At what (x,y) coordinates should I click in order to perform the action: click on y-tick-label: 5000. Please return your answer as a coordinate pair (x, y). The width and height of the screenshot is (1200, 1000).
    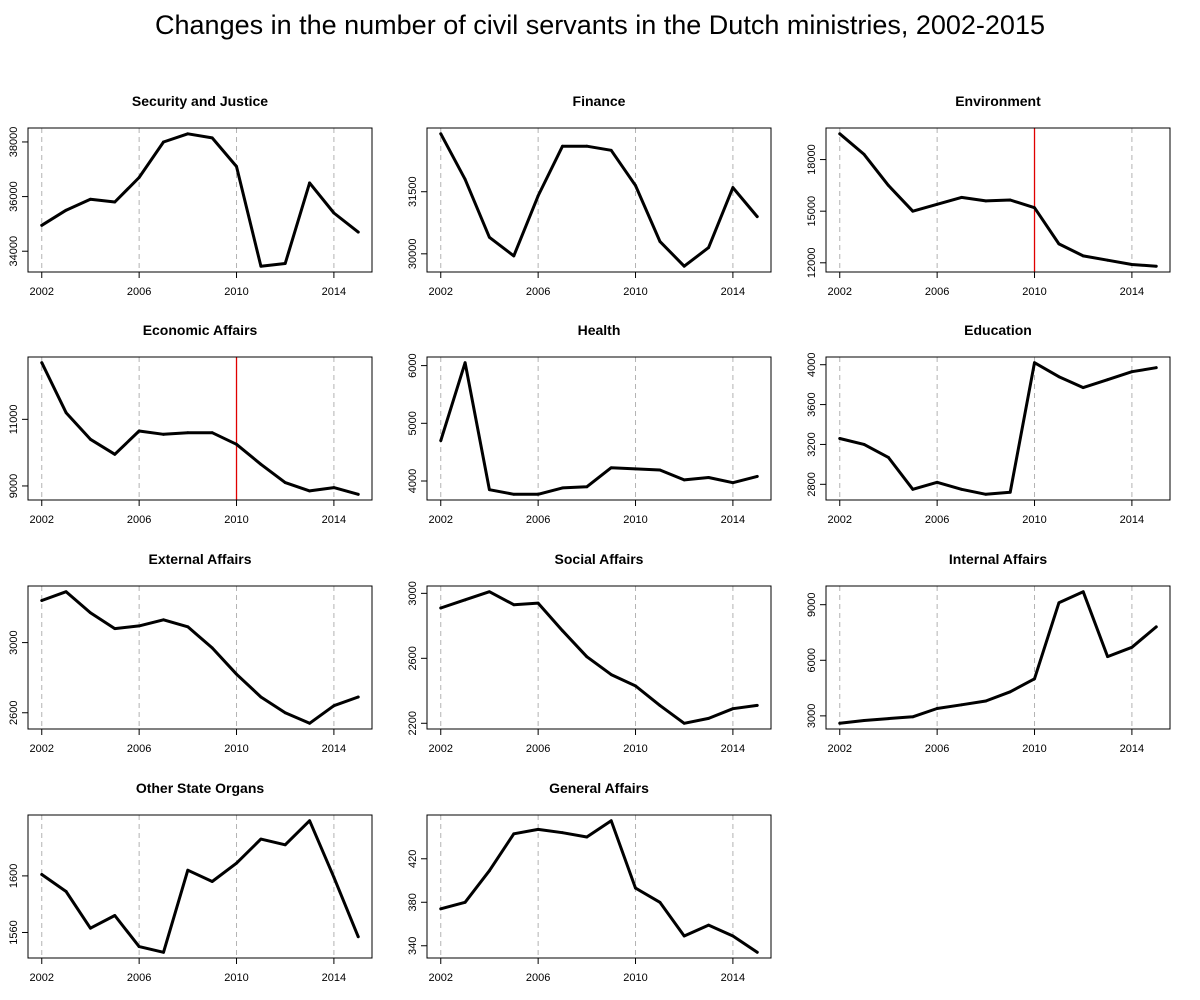
    Looking at the image, I should click on (413, 423).